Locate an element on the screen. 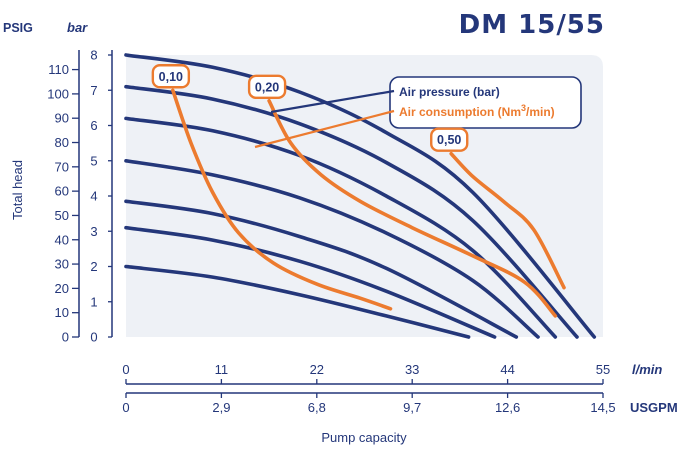 This screenshot has height=452, width=683. y-unit-psig: PSIG is located at coordinates (18, 28).